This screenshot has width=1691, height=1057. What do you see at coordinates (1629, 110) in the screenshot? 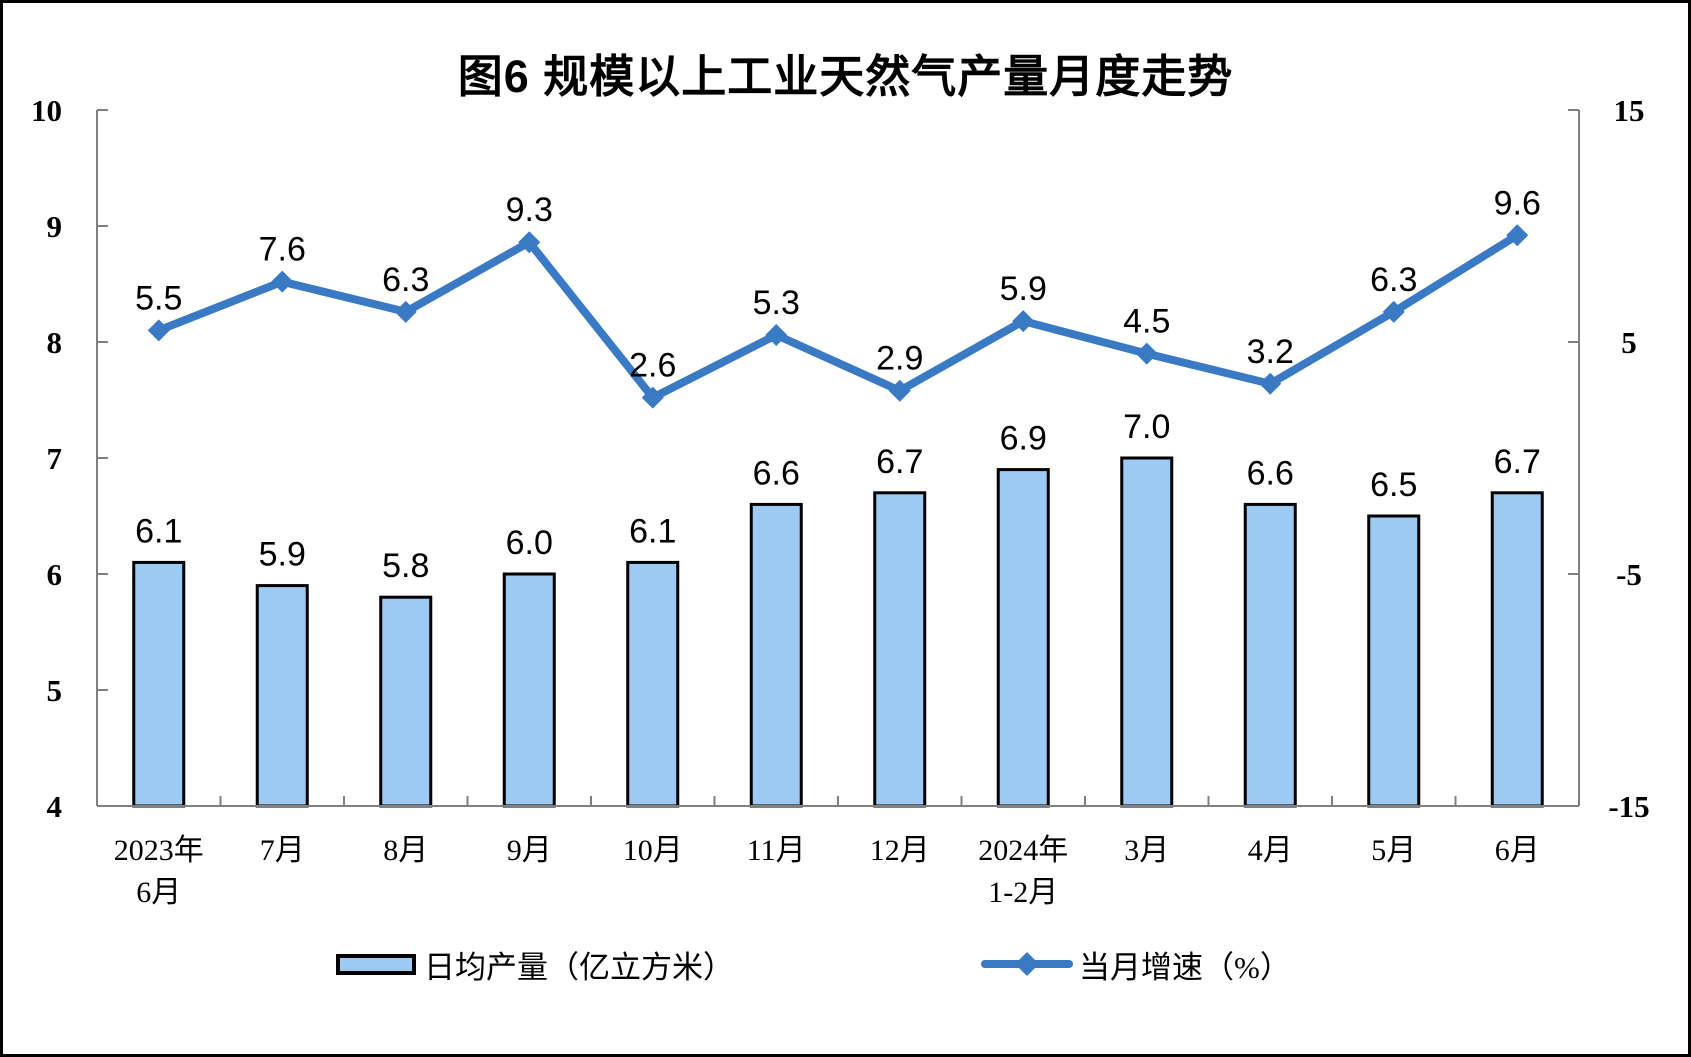
I see `y-axis-label-right: 15` at bounding box center [1629, 110].